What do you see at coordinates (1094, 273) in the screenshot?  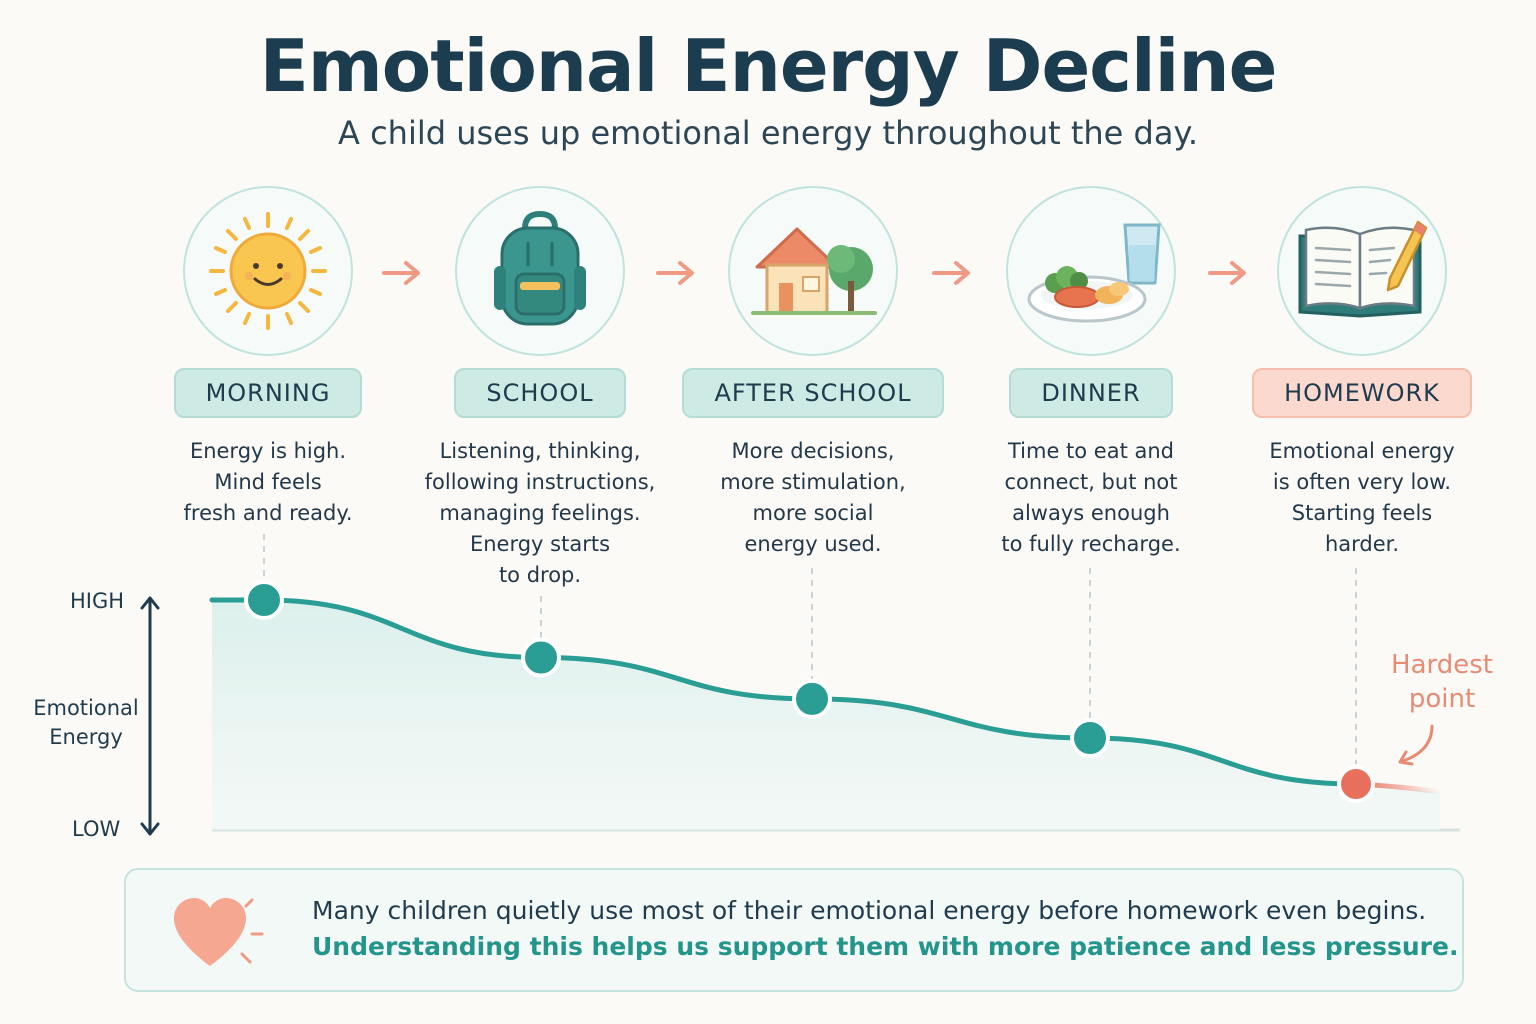 I see `dinner-plate-icon` at bounding box center [1094, 273].